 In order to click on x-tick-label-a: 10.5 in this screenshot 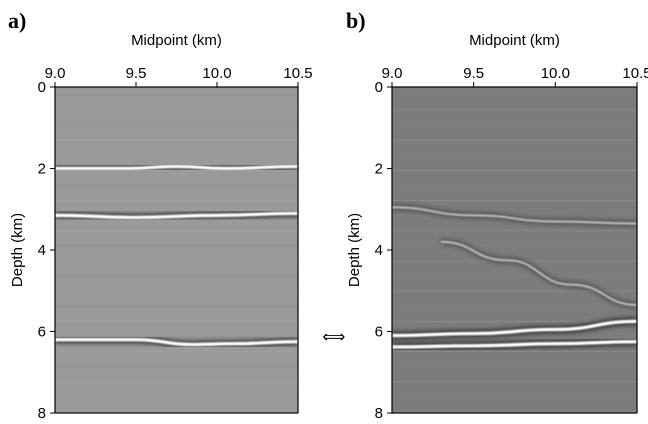, I will do `click(297, 73)`.